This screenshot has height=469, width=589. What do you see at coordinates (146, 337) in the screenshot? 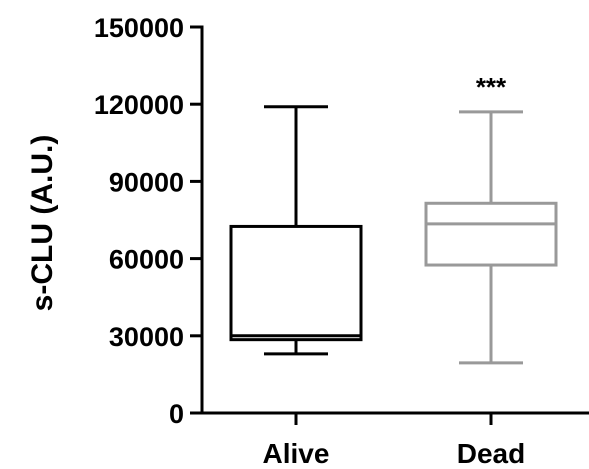
I see `y-tick-label: 30000` at bounding box center [146, 337].